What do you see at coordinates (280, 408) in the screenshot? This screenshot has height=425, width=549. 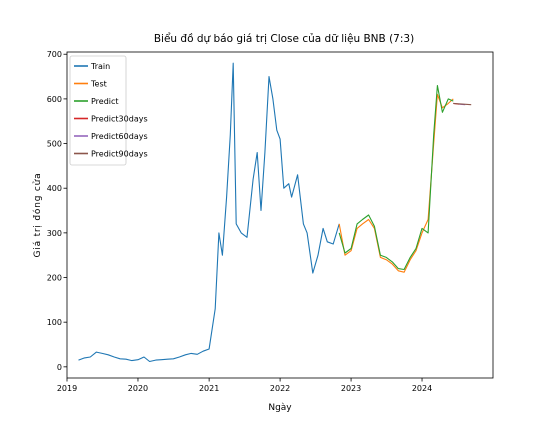 I see `x-axis-label: Ngày` at bounding box center [280, 408].